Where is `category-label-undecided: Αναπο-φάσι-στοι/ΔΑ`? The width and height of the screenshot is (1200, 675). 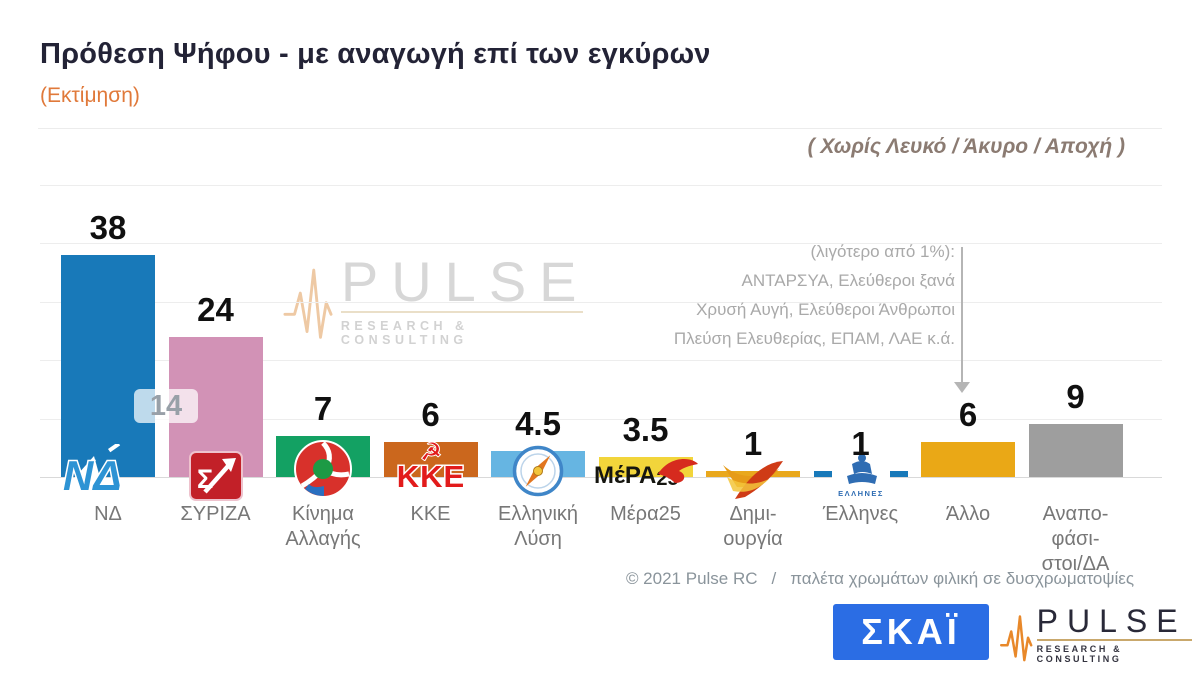 category-label-undecided: Αναπο-φάσι-στοι/ΔΑ is located at coordinates (1075, 539).